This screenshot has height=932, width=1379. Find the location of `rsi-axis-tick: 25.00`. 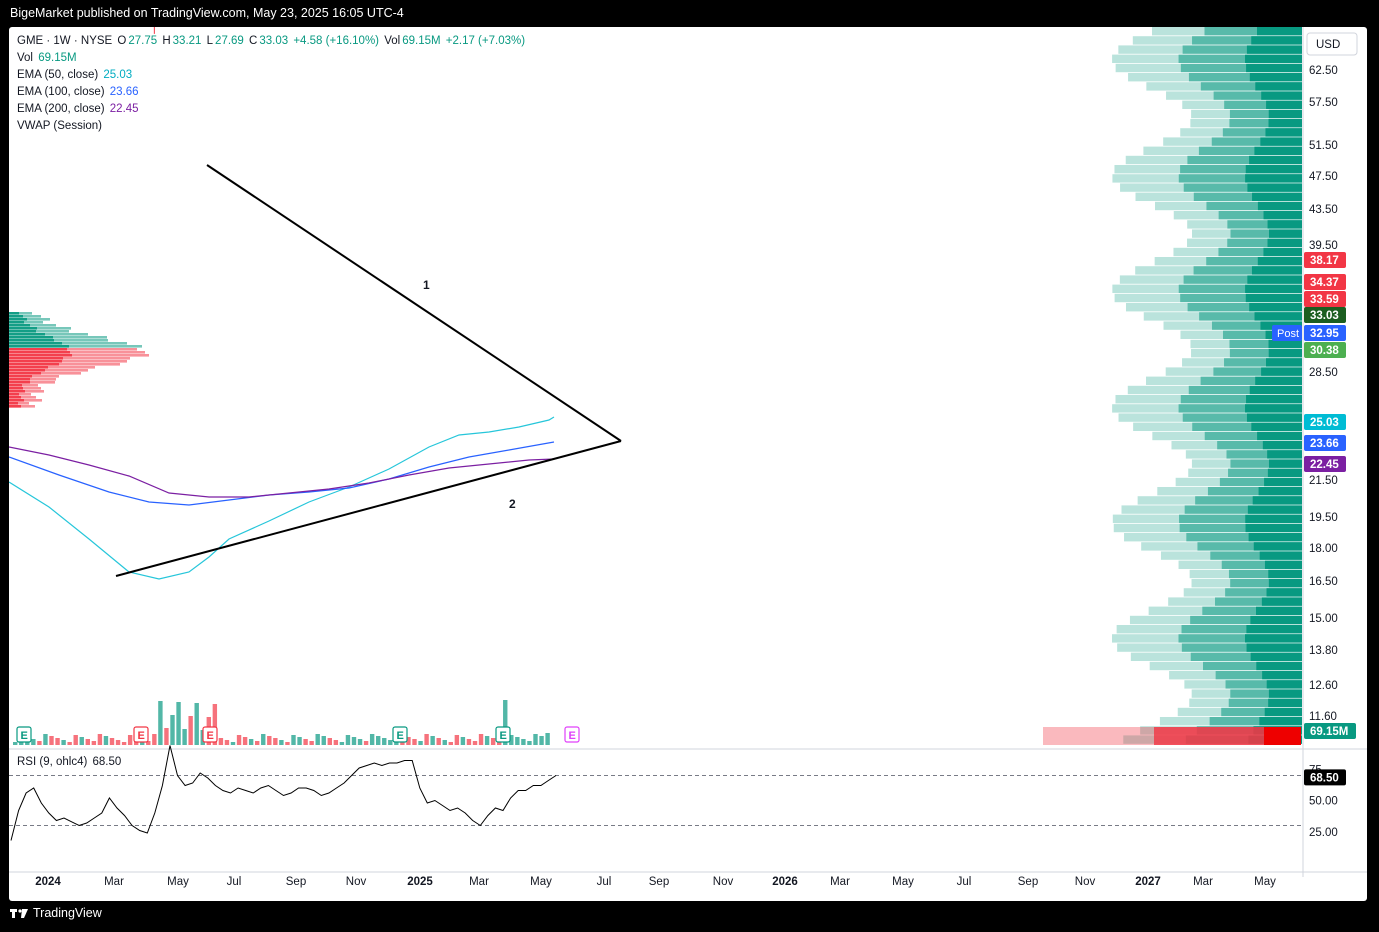

rsi-axis-tick: 25.00 is located at coordinates (1323, 833).